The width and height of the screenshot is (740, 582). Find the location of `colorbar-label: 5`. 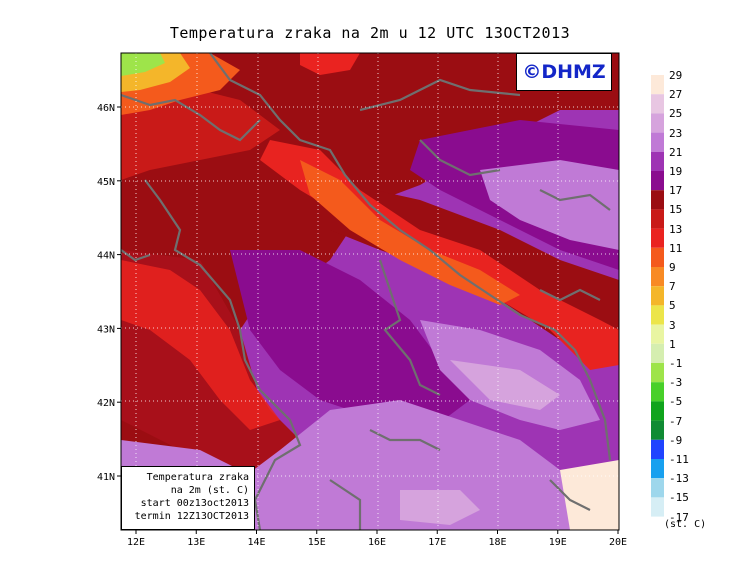

colorbar-label: 5 is located at coordinates (672, 306).